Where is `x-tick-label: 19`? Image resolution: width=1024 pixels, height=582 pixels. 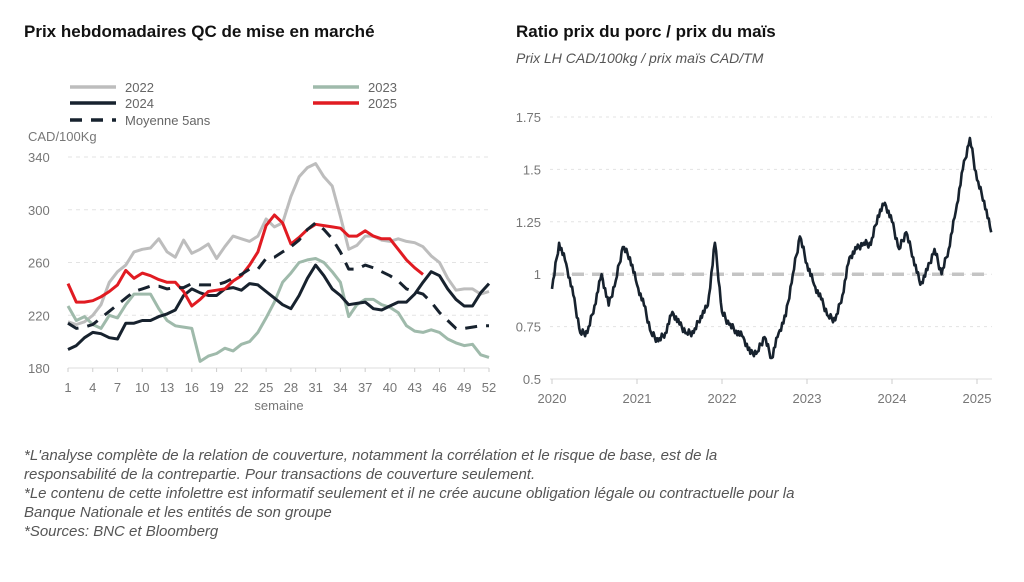 x-tick-label: 19 is located at coordinates (216, 387).